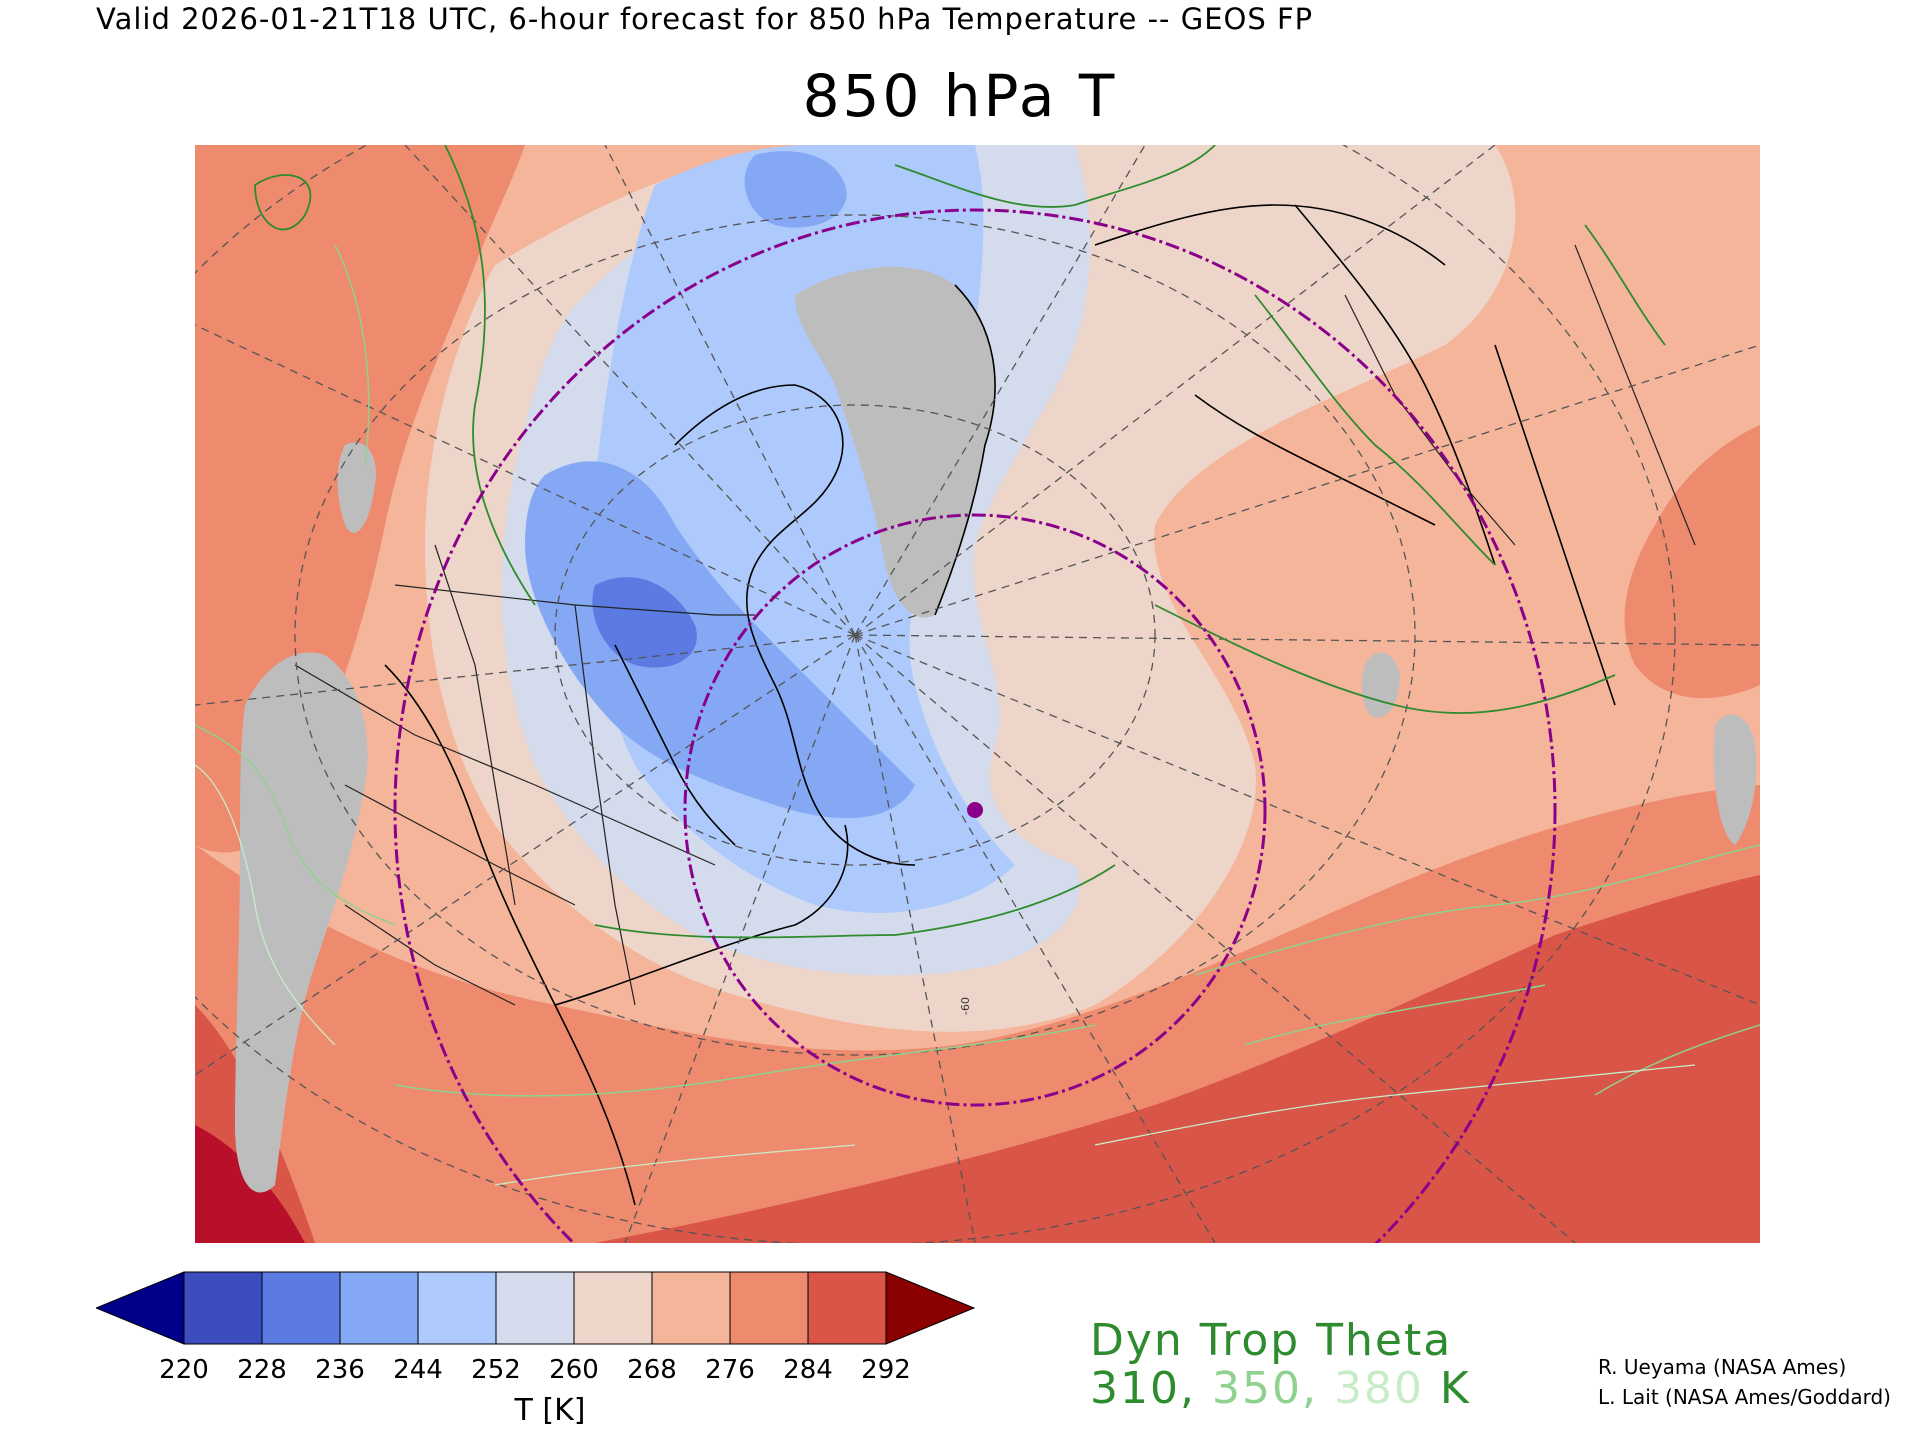  What do you see at coordinates (795, 189) in the screenshot?
I see `field-244-top` at bounding box center [795, 189].